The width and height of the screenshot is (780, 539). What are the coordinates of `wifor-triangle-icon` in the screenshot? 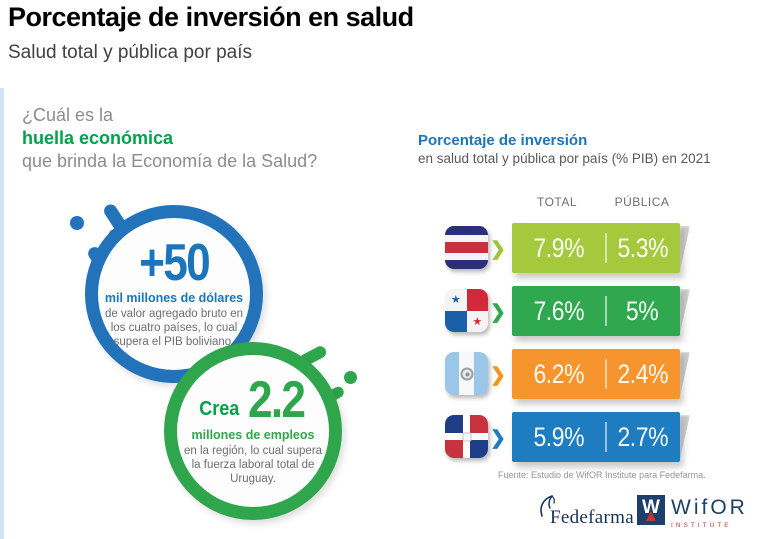 It's located at (651, 516).